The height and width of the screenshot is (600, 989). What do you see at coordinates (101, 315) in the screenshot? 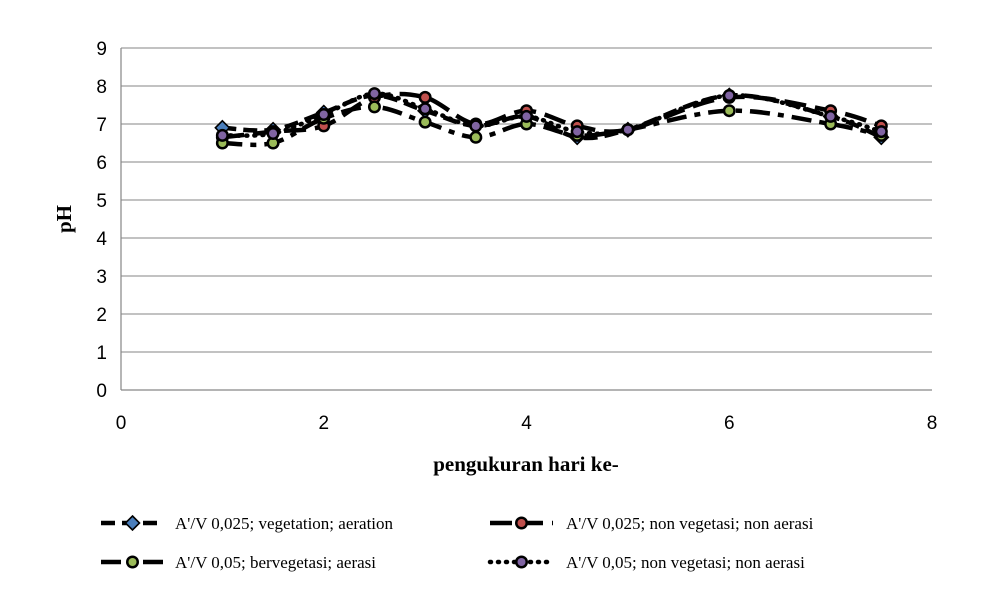
I see `y-tick-label: 2` at bounding box center [101, 315].